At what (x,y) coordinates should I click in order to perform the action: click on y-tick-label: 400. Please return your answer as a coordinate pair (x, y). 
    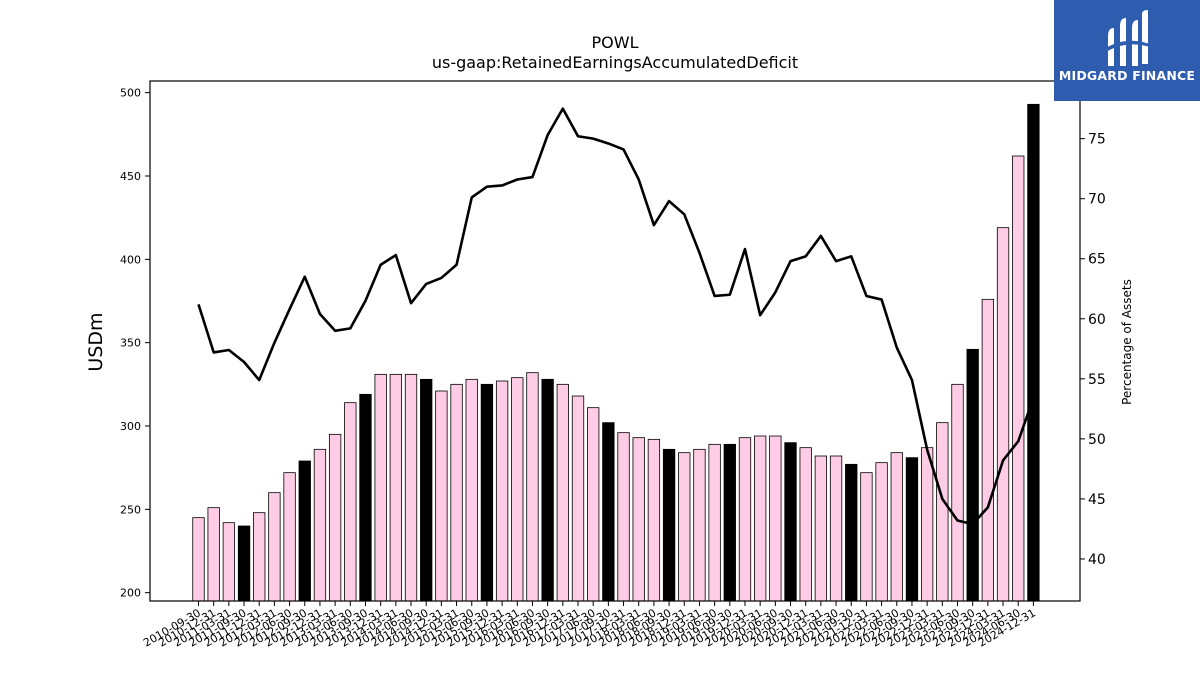
    Looking at the image, I should click on (130, 259).